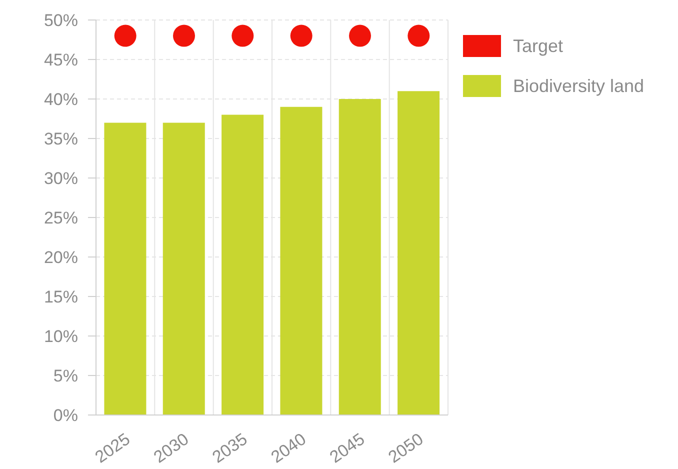  What do you see at coordinates (65, 416) in the screenshot?
I see `y-tick-label: 0%` at bounding box center [65, 416].